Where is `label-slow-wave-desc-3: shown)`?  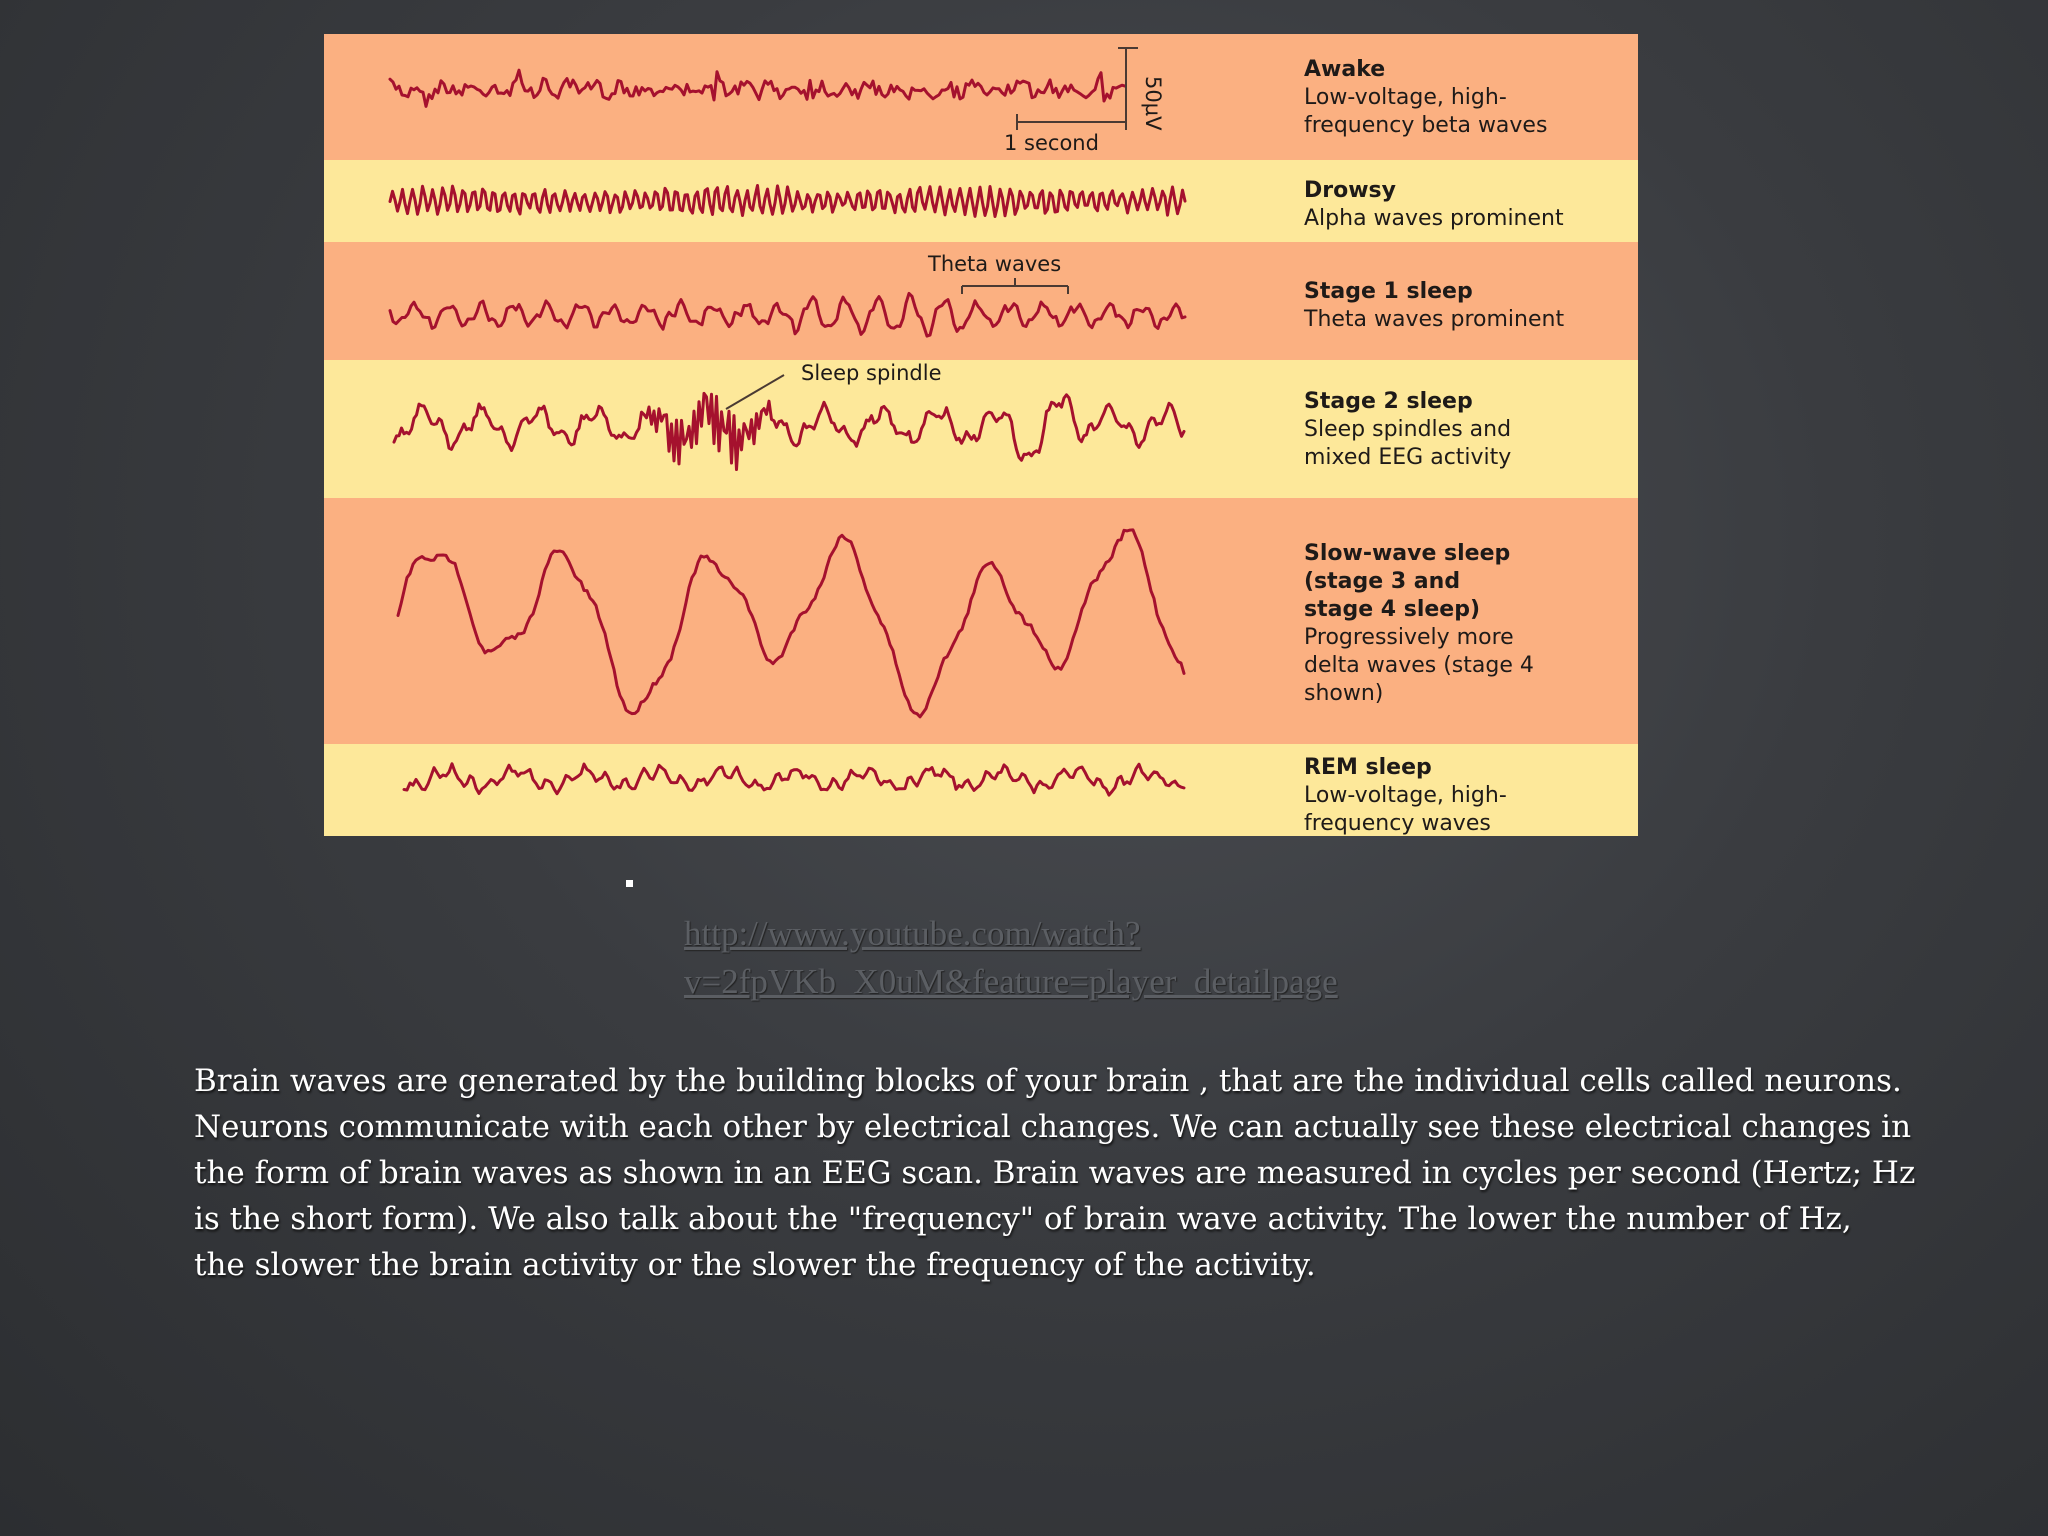
label-slow-wave-desc-3: shown) is located at coordinates (1343, 693).